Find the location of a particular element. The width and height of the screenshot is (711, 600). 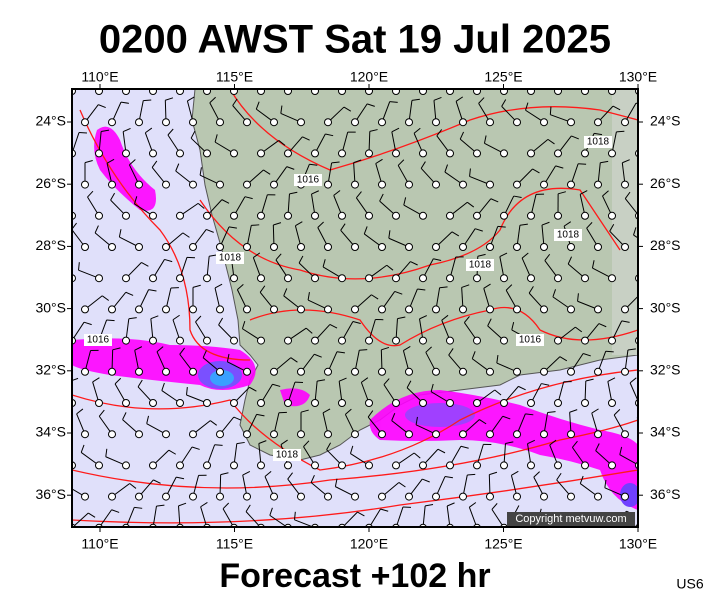

lat-label: 32°S is located at coordinates (665, 370).